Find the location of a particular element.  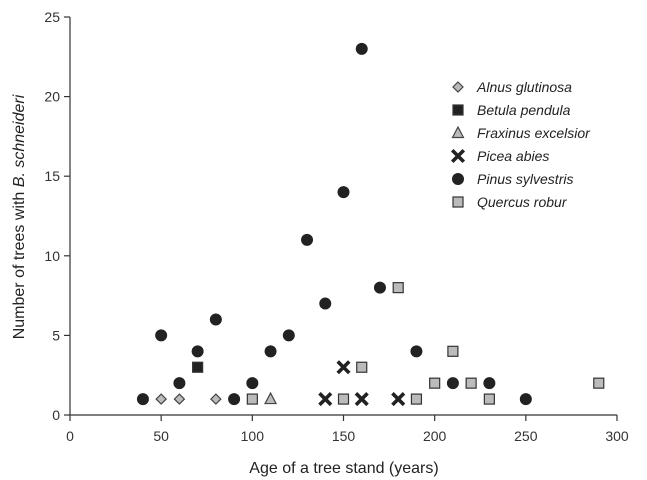

y-tick-label: 10 is located at coordinates (52, 256).